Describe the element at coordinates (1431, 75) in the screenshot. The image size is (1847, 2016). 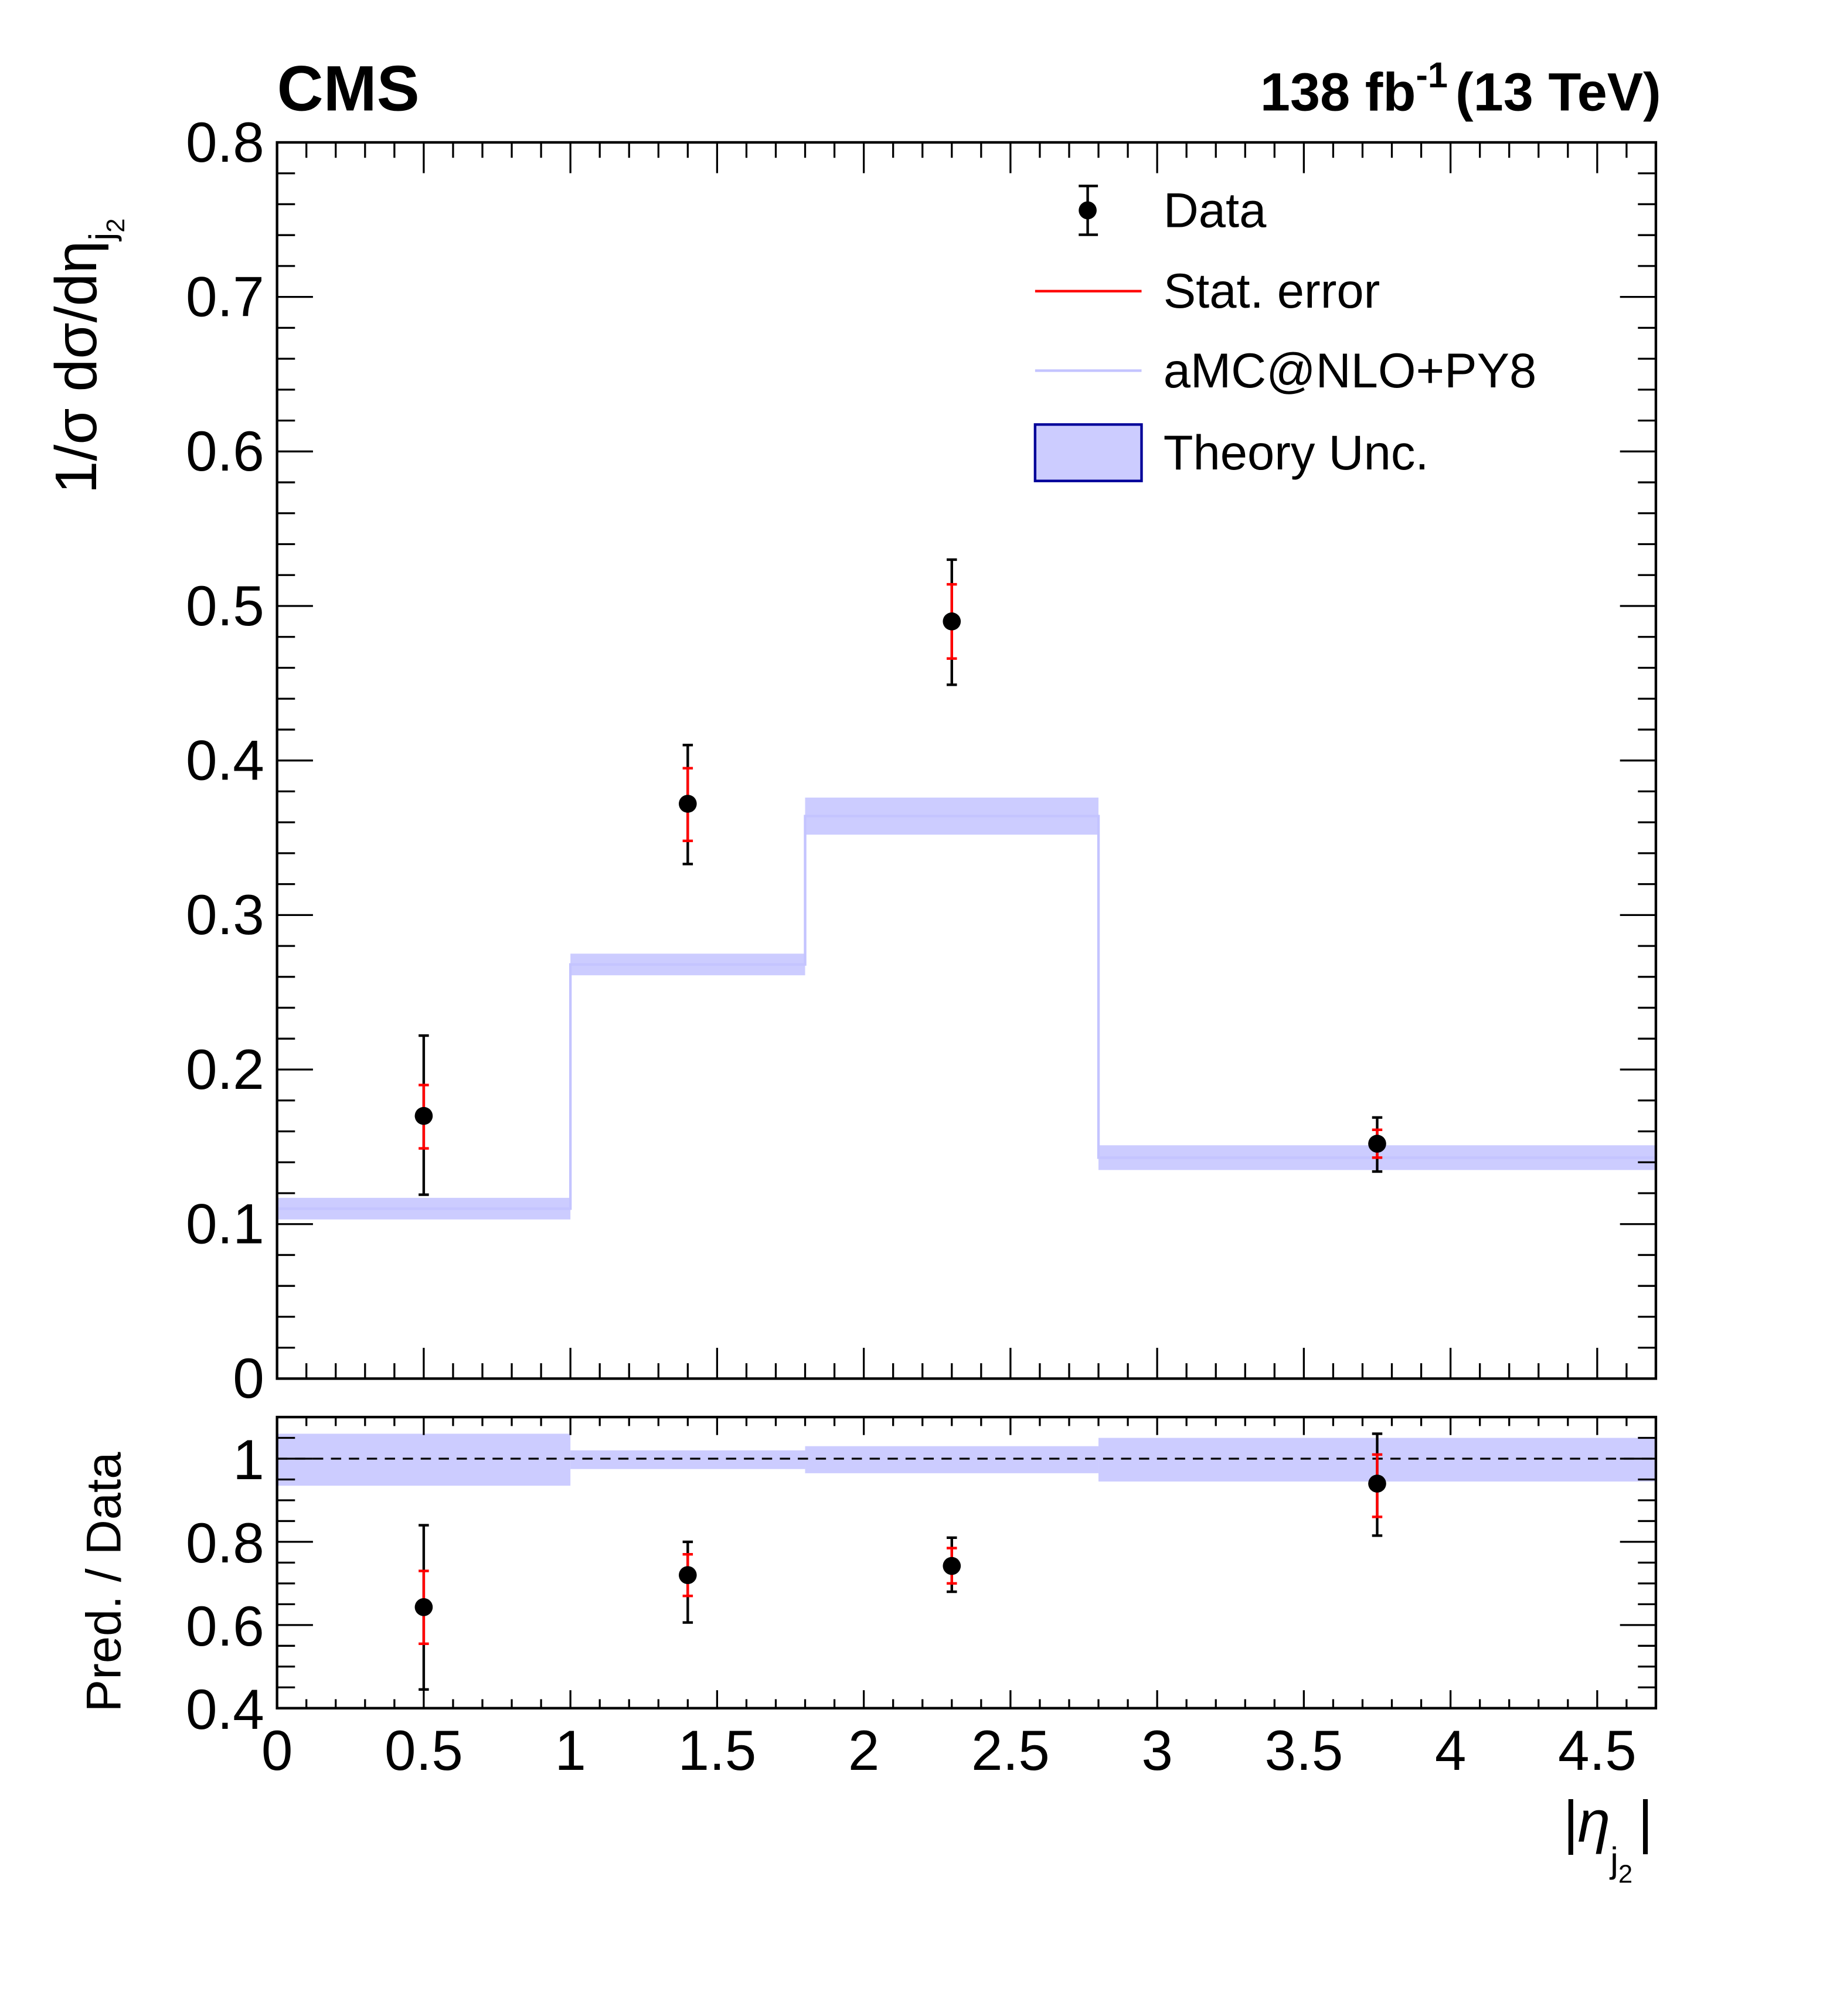
I see `lumi-exponent: -1` at that location.